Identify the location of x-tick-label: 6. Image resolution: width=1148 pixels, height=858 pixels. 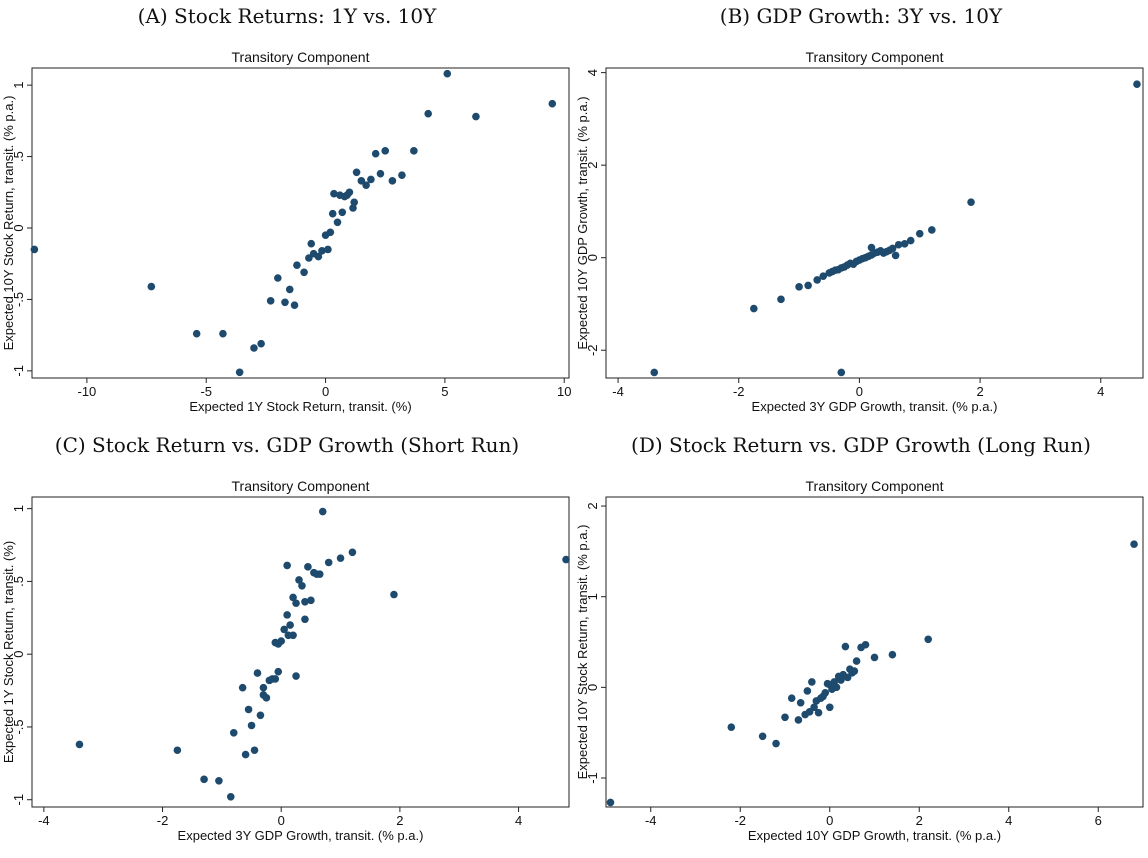
(1098, 820).